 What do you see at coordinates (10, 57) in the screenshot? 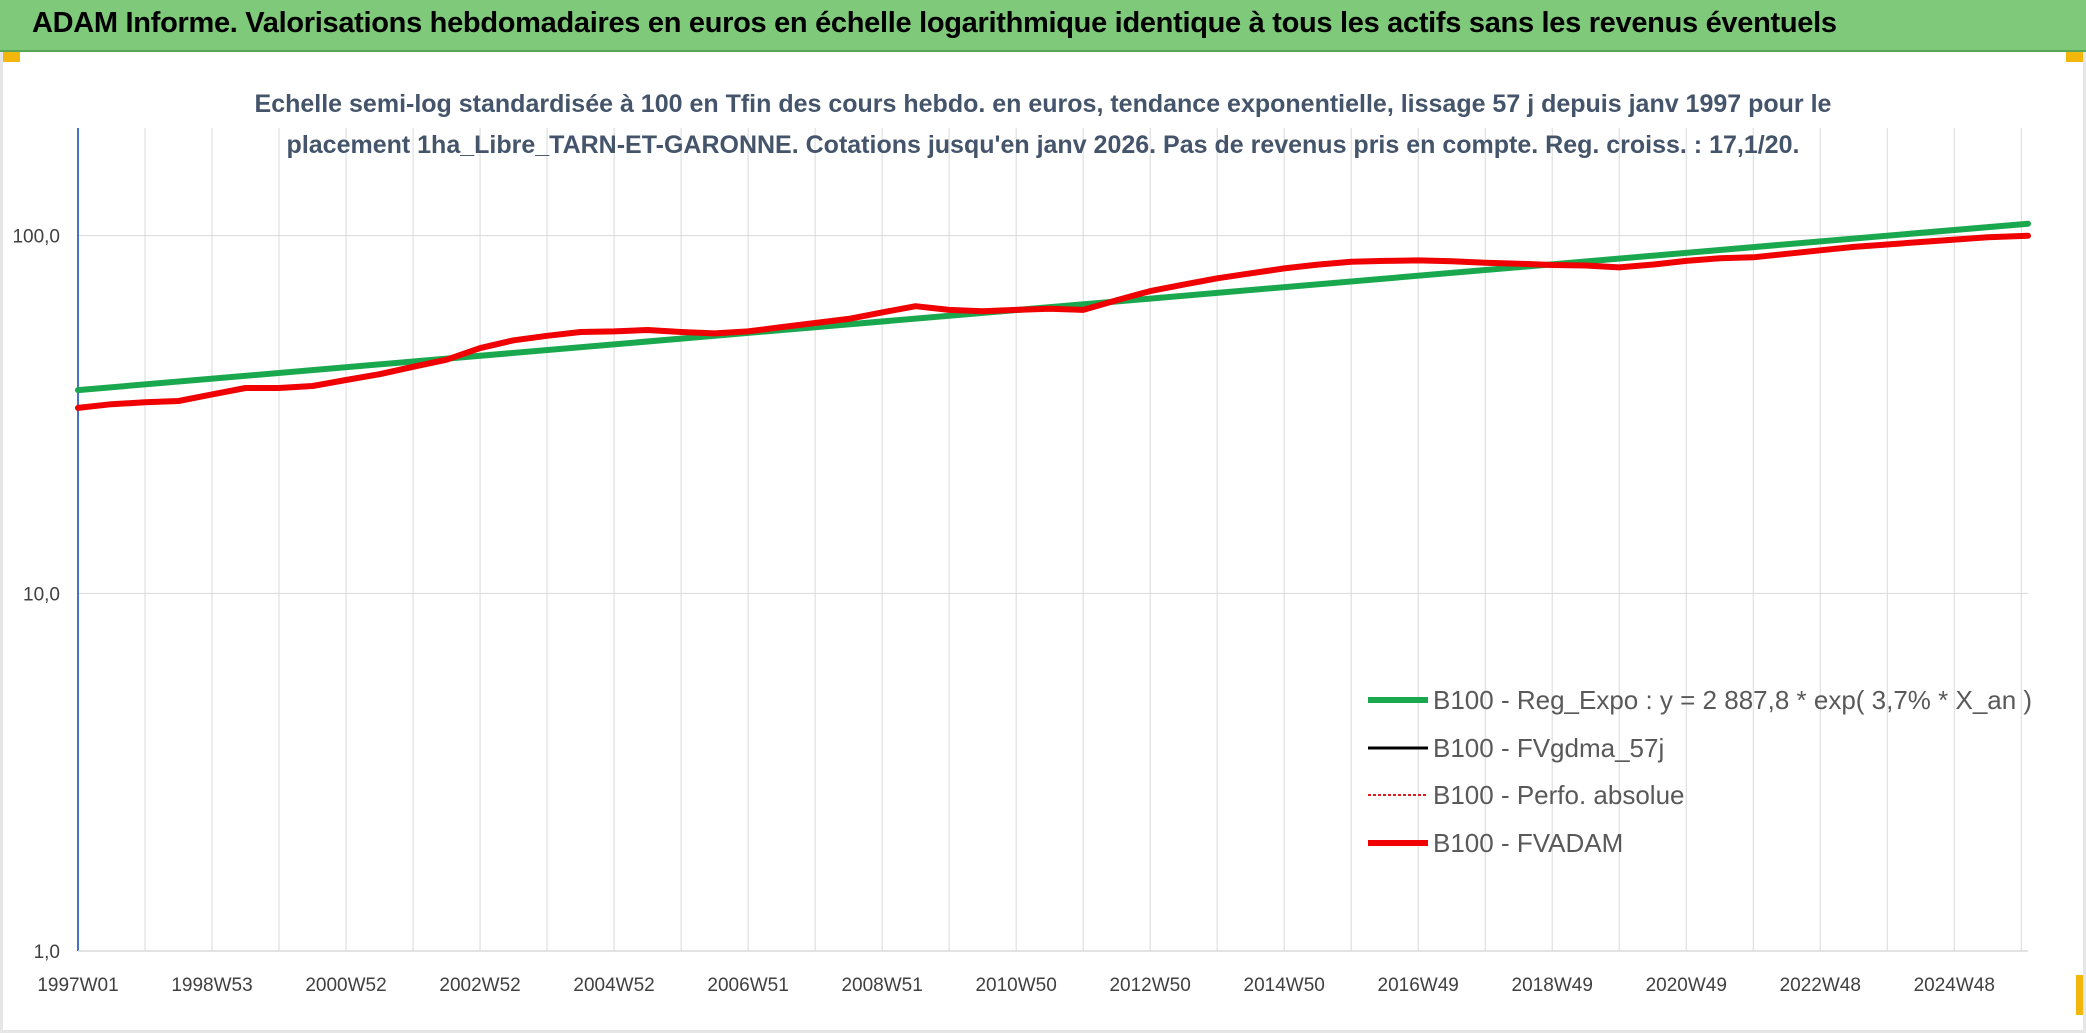
I see `corner-marker-top-left` at bounding box center [10, 57].